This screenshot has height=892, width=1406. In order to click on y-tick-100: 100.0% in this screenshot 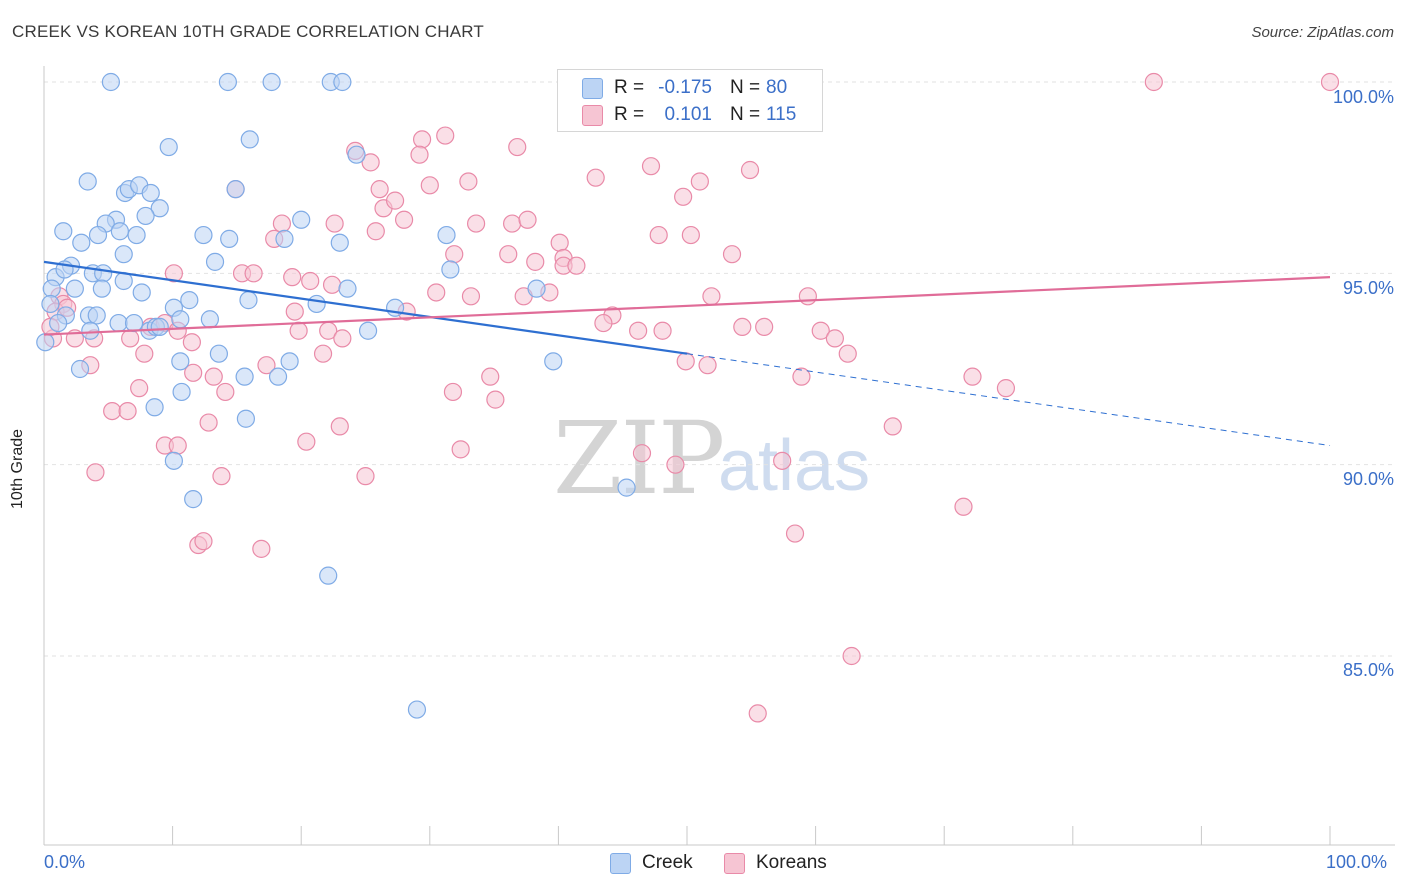, I will do `click(1363, 97)`.